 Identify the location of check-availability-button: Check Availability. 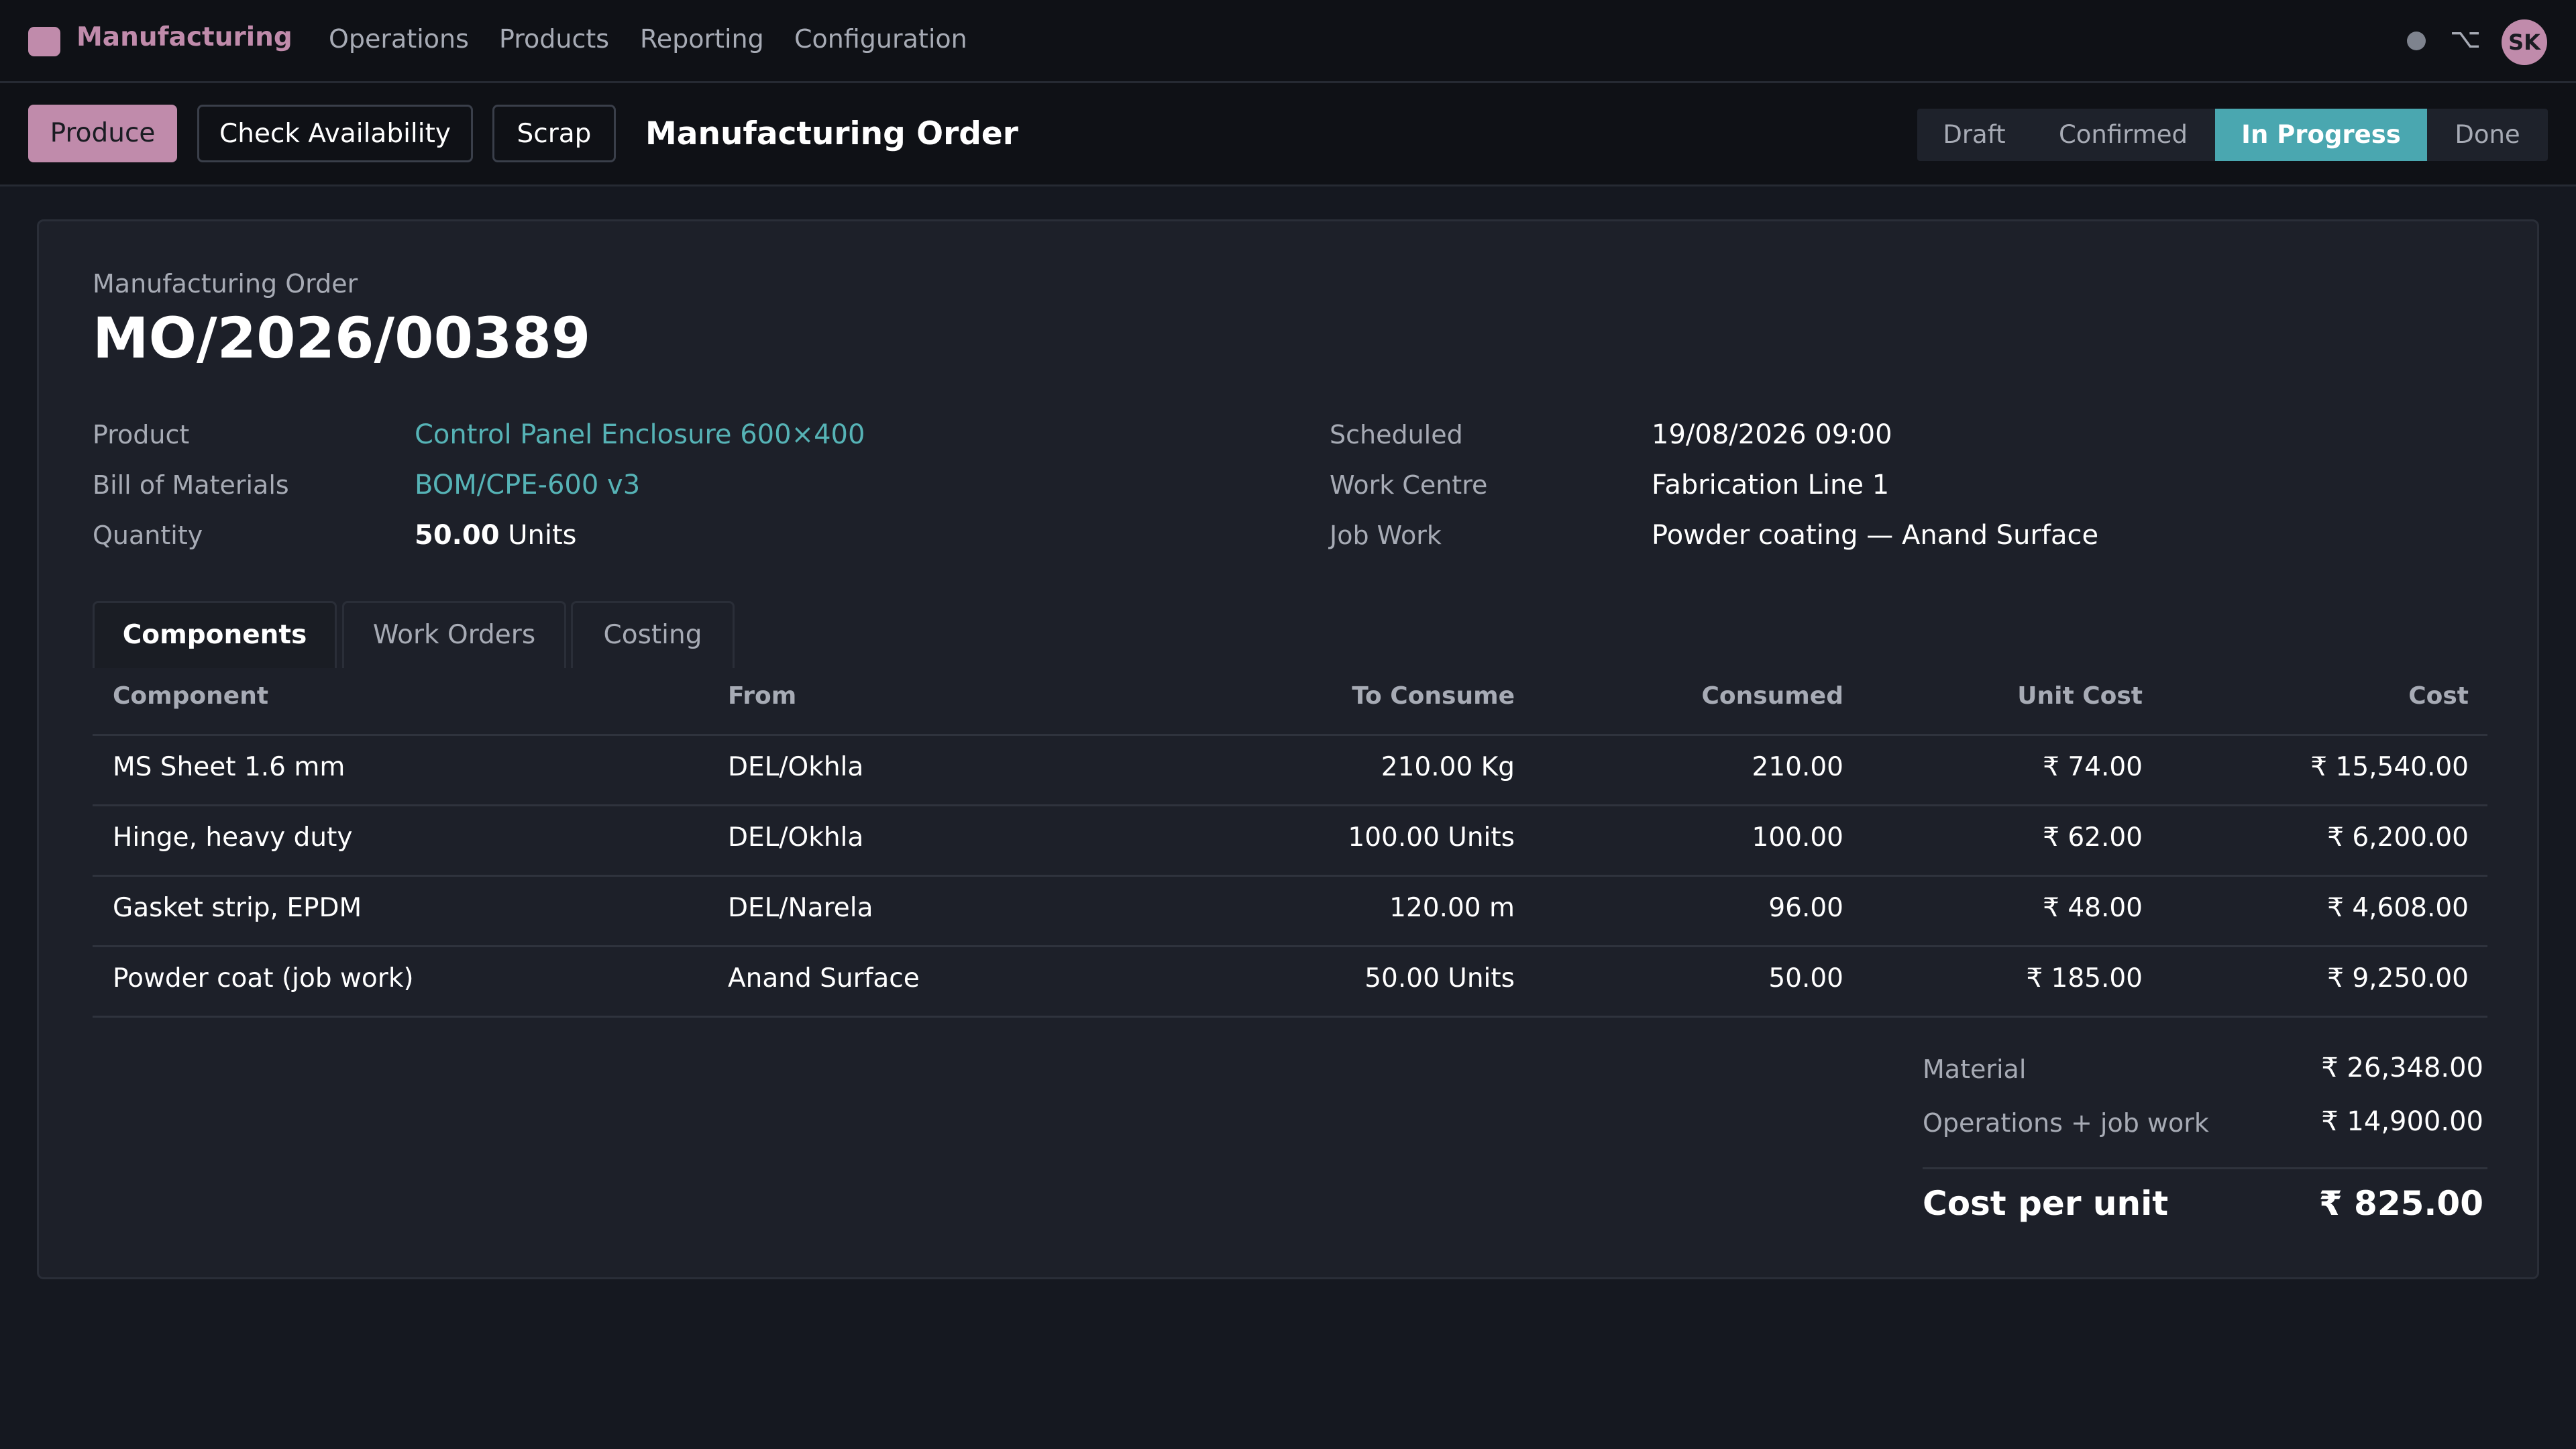
(335, 133).